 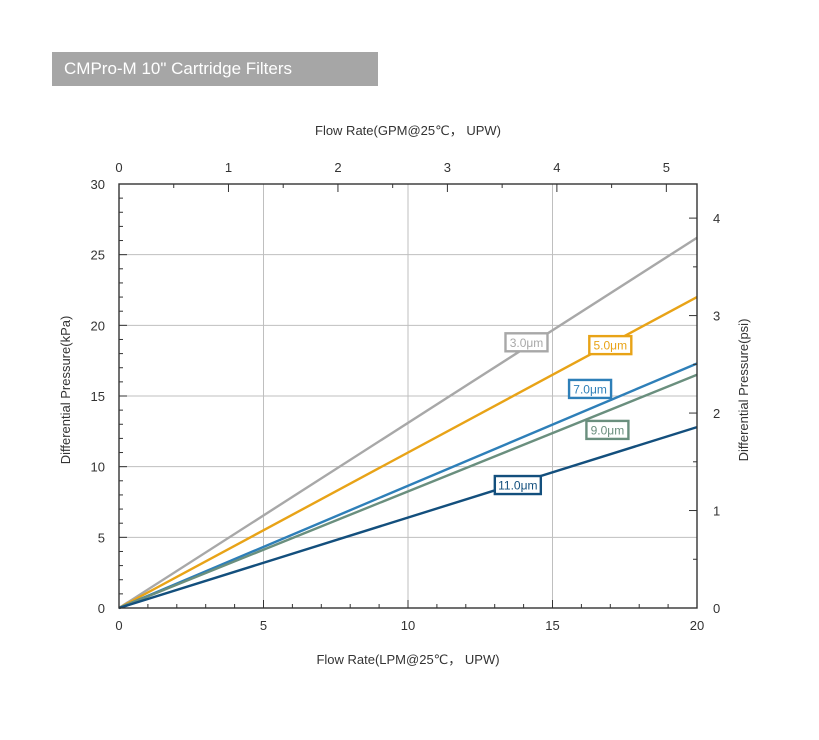 What do you see at coordinates (716, 608) in the screenshot?
I see `y2-tick-label: 0` at bounding box center [716, 608].